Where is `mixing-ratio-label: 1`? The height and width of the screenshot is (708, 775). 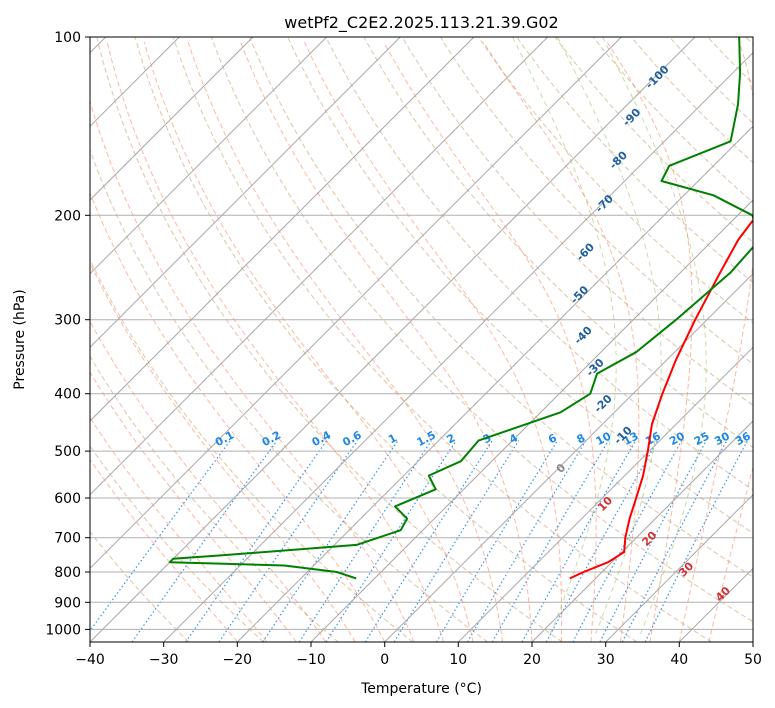
mixing-ratio-label: 1 is located at coordinates (392, 438).